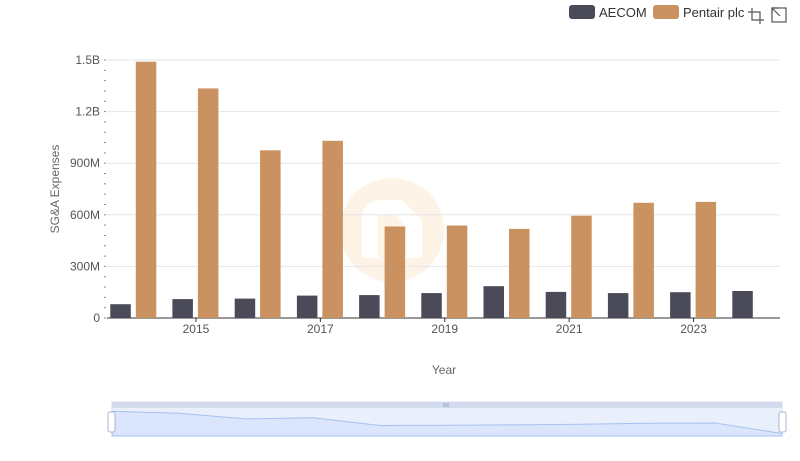 The image size is (800, 461). Describe the element at coordinates (146, 189) in the screenshot. I see `bar-pentair-plc-2014` at that location.